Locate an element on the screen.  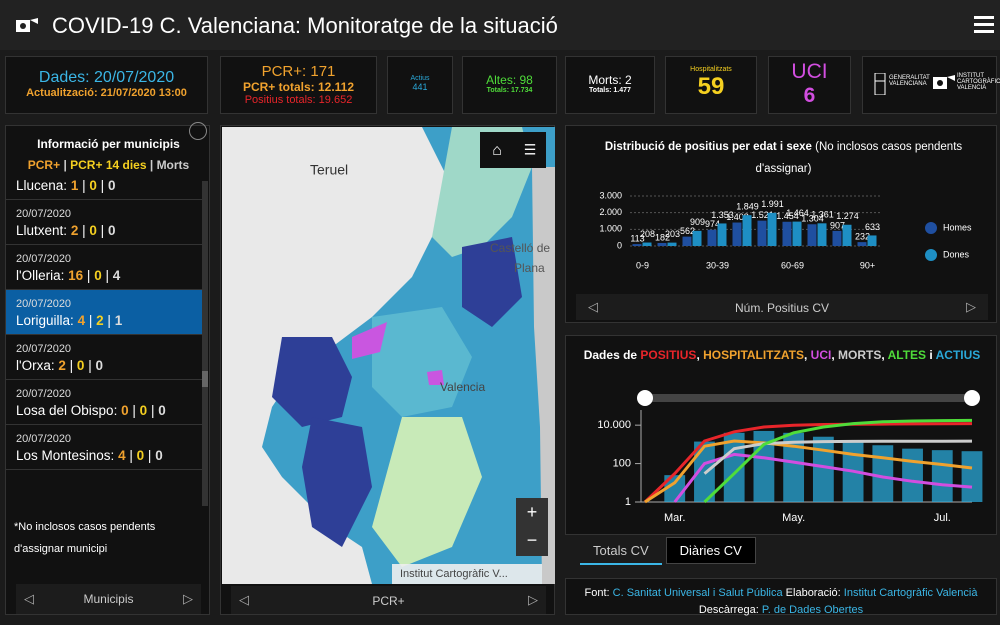
source-link: C. Sanitat Universal i Salut Pública is located at coordinates (697, 593).